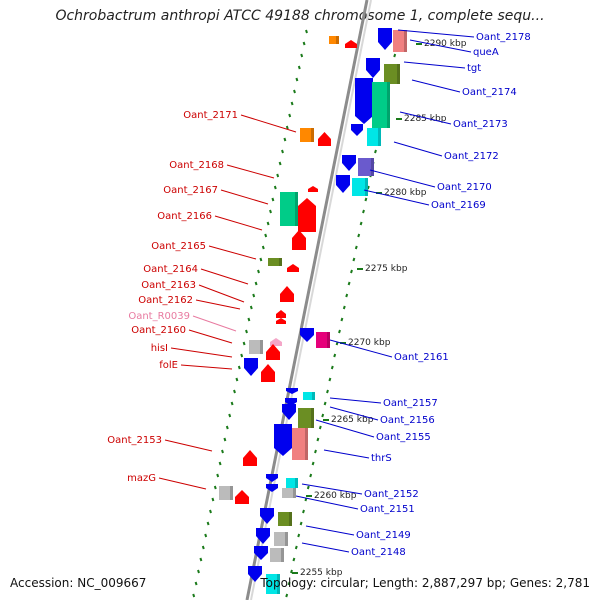 Image resolution: width=600 pixels, height=600 pixels. Describe the element at coordinates (403, 437) in the screenshot. I see `gene-label-right: Oant_2155` at that location.